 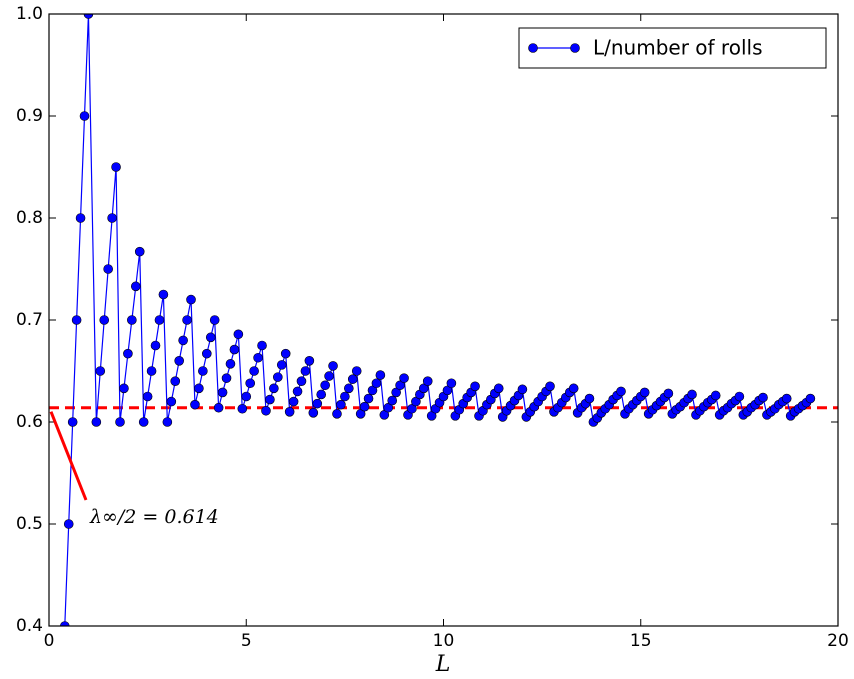 I want to click on x-axis-label: L, so click(x=443, y=664).